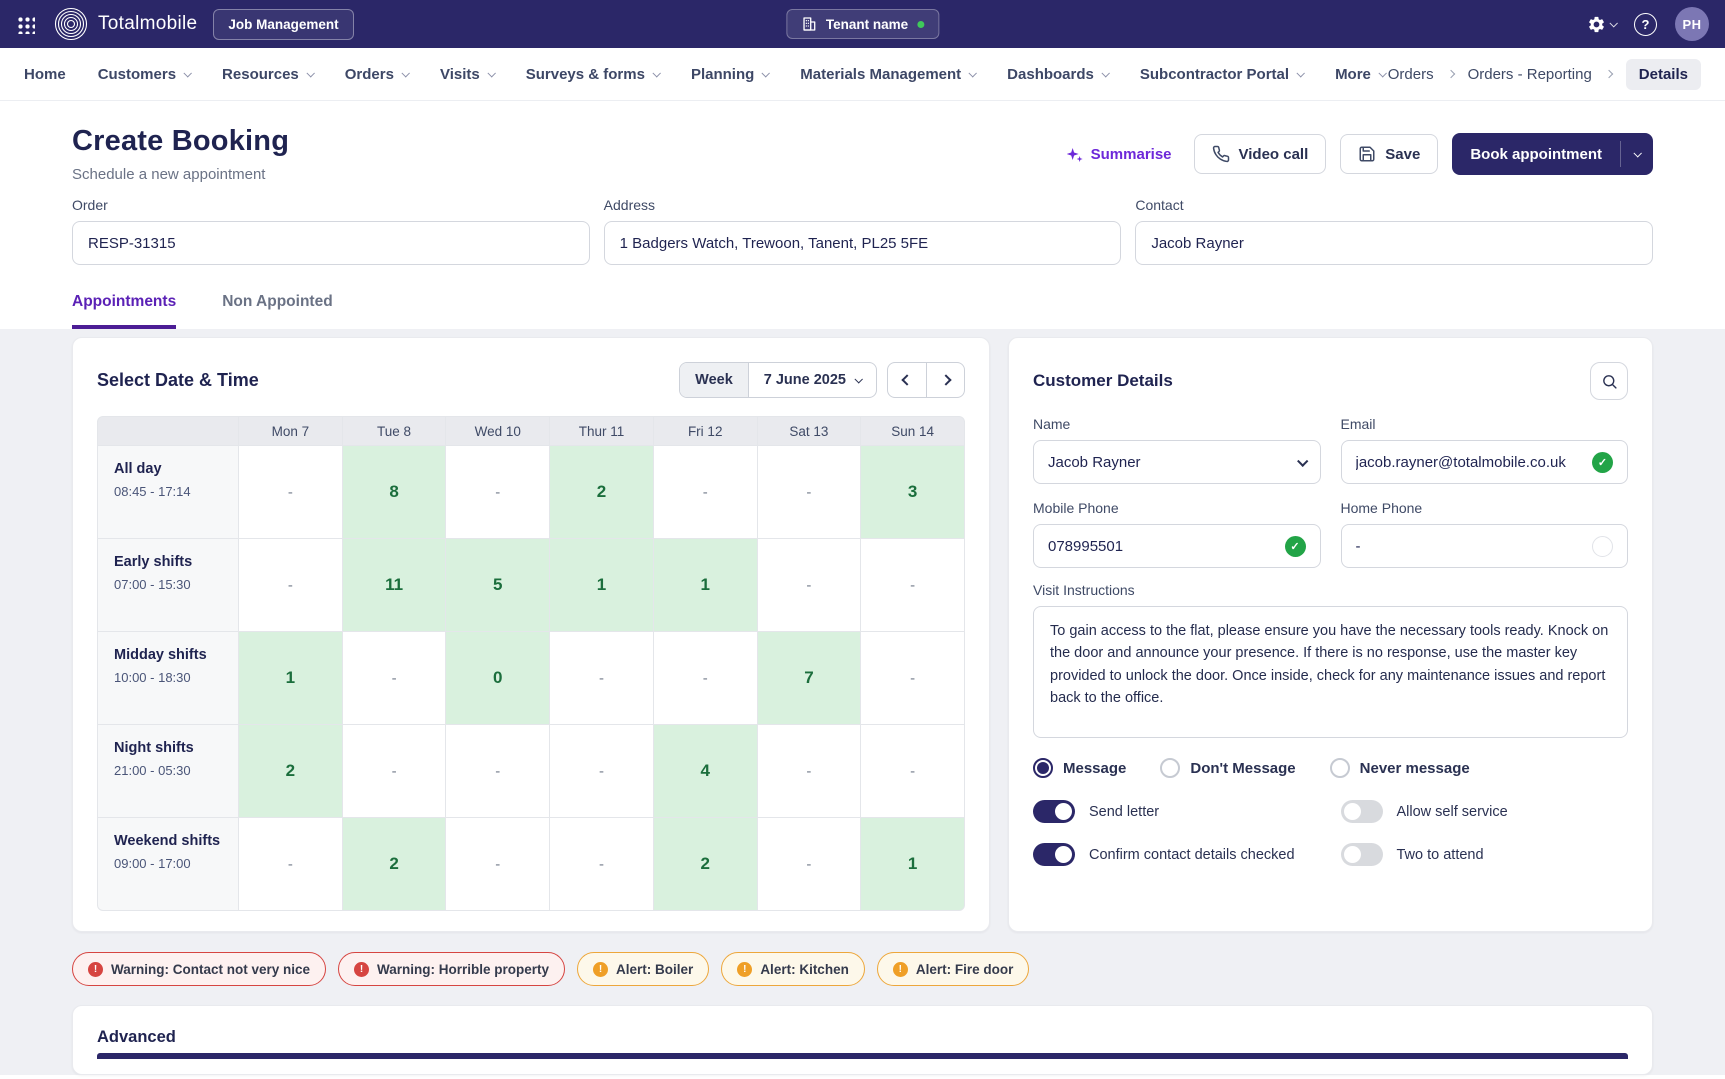 The height and width of the screenshot is (1079, 1725). I want to click on book-appointment-button: Book appointment, so click(1552, 154).